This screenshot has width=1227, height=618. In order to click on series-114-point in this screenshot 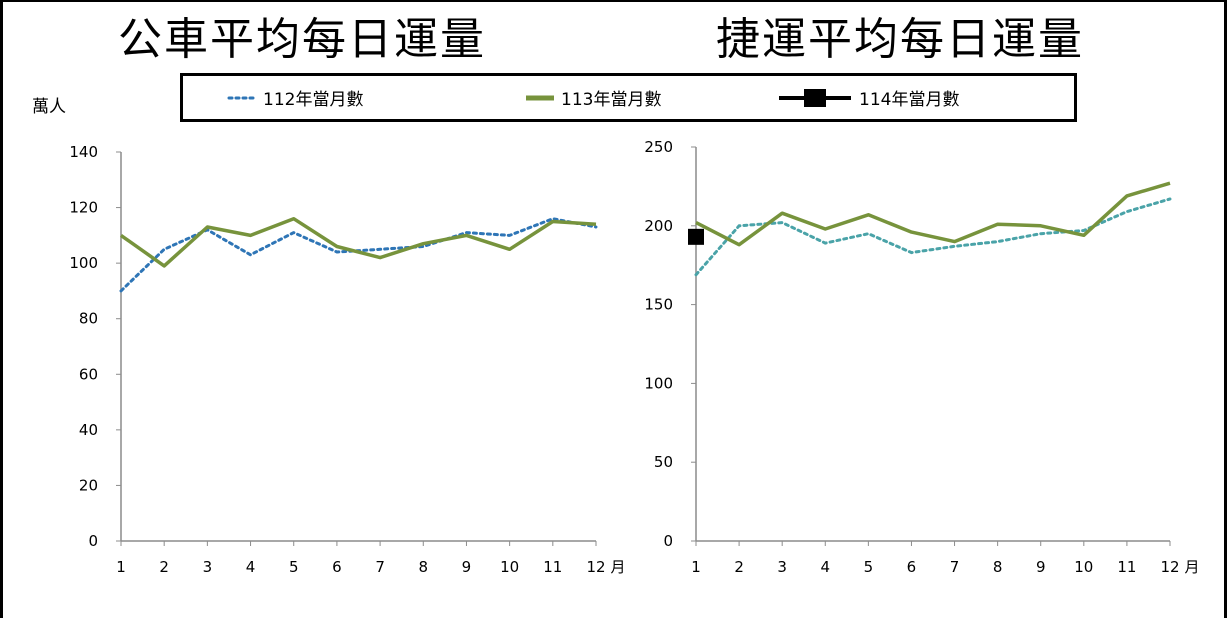, I will do `click(696, 236)`.